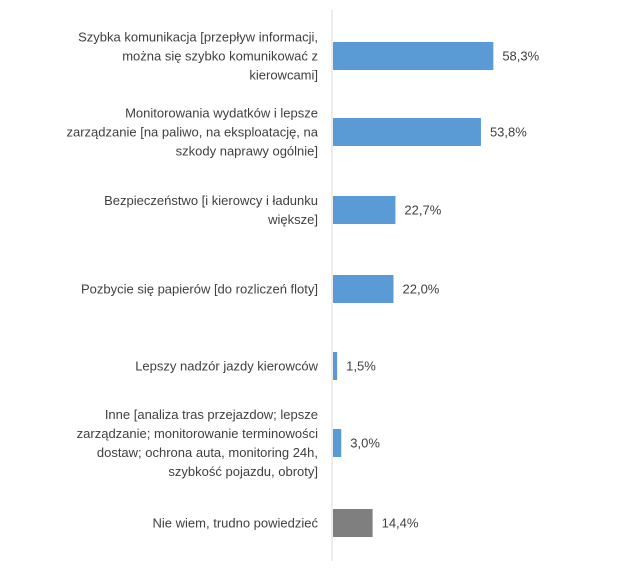 This screenshot has height=581, width=623. I want to click on data-label: 58,3%, so click(520, 56).